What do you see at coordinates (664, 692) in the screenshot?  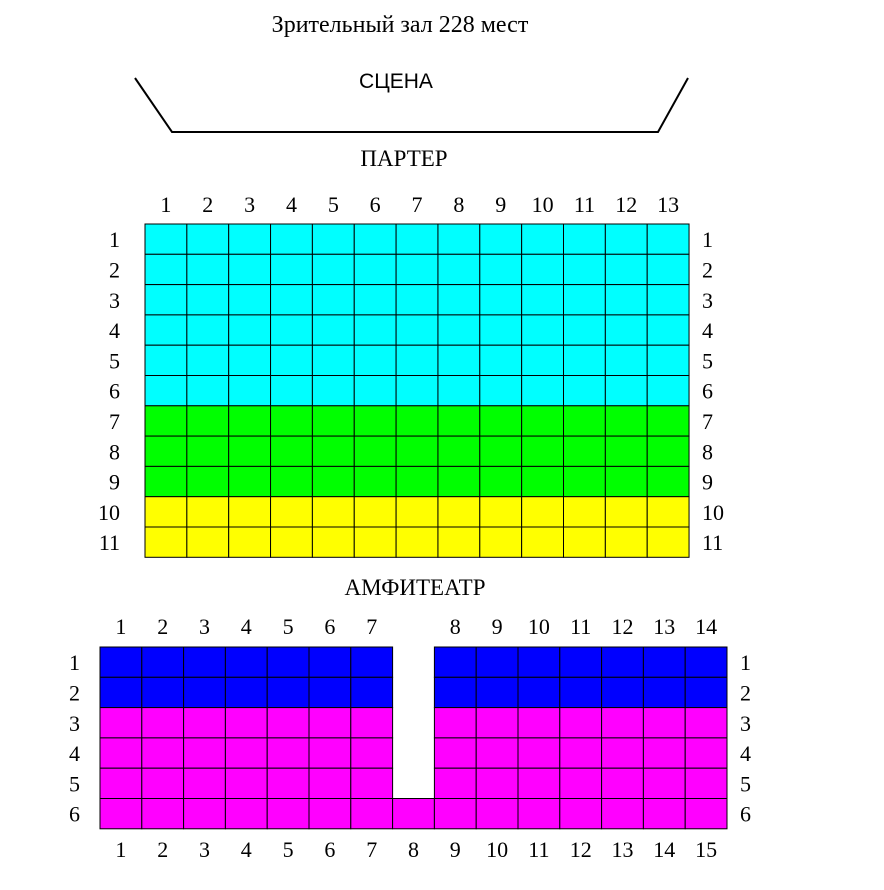 I see `amfiteatr-seat-r2-s13` at bounding box center [664, 692].